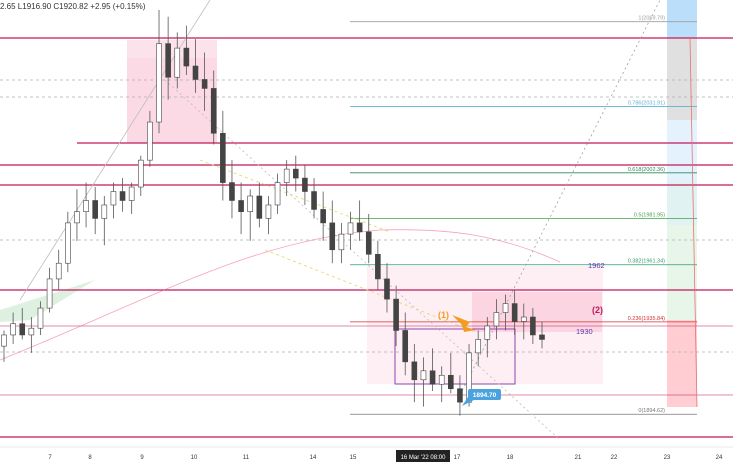 This screenshot has width=733, height=465. What do you see at coordinates (353, 458) in the screenshot?
I see `x-tick-6: 15` at bounding box center [353, 458].